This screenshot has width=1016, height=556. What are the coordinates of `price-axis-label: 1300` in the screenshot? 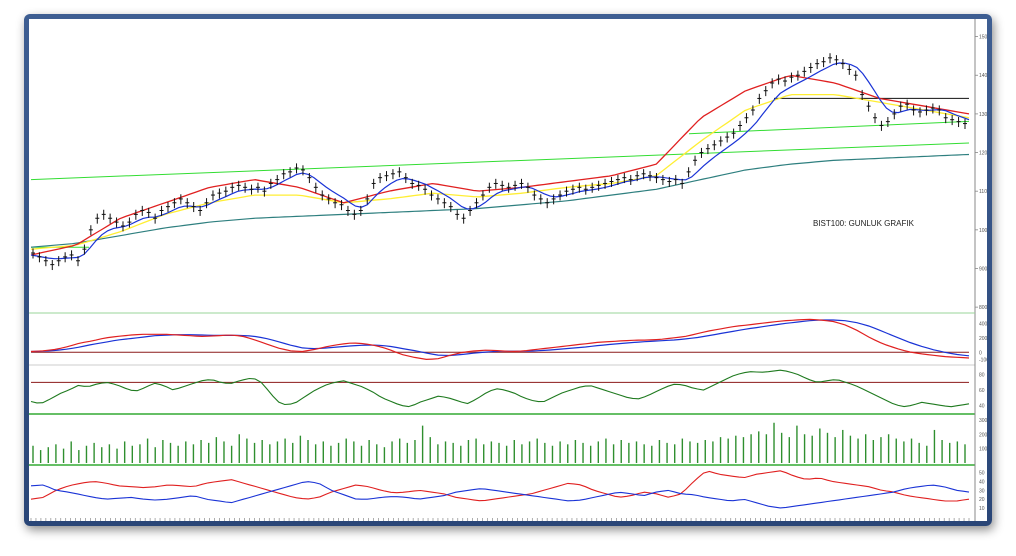 It's located at (983, 115).